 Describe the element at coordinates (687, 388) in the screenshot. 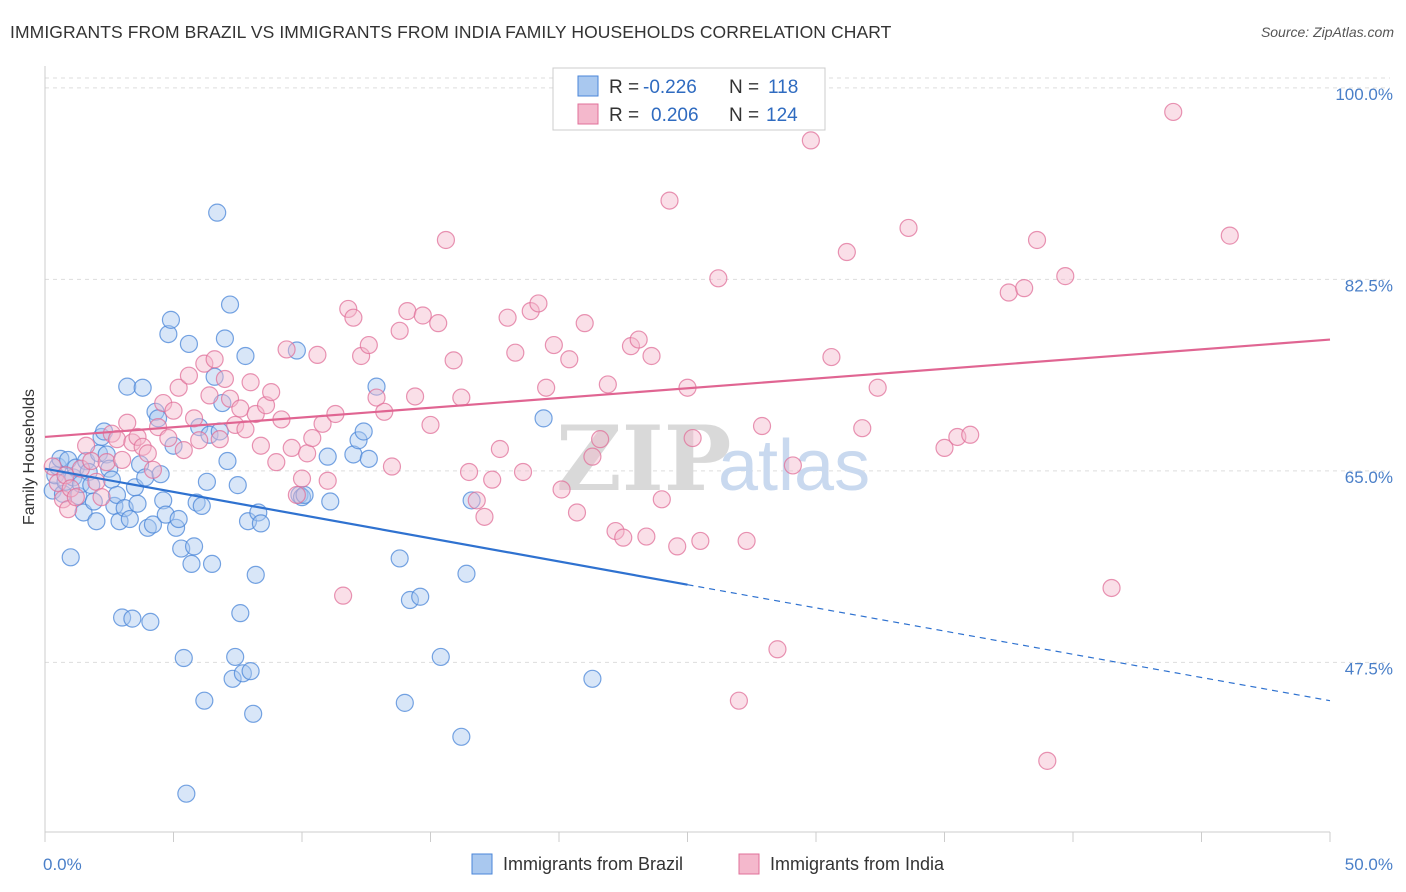

I see `trend-line-india` at that location.